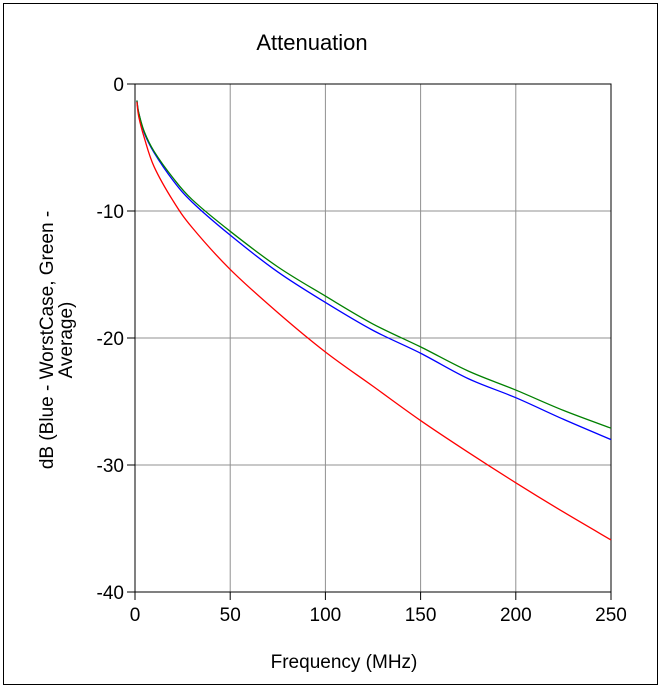  Describe the element at coordinates (110, 339) in the screenshot. I see `y-tick-label: -20` at that location.